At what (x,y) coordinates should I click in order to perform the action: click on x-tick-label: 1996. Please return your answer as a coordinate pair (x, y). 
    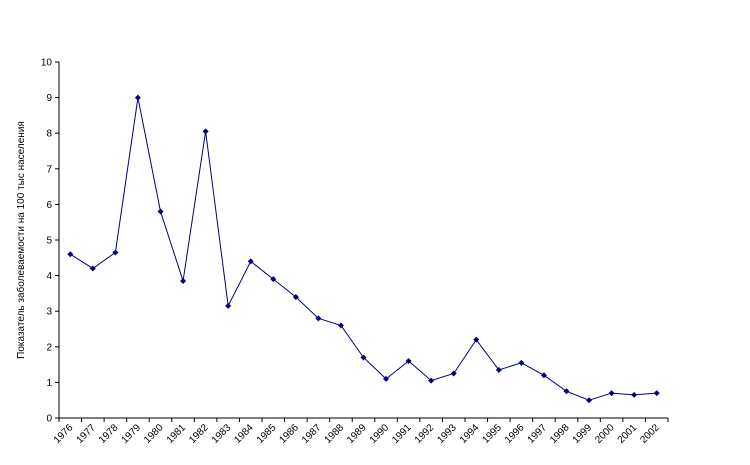
    Looking at the image, I should click on (515, 434).